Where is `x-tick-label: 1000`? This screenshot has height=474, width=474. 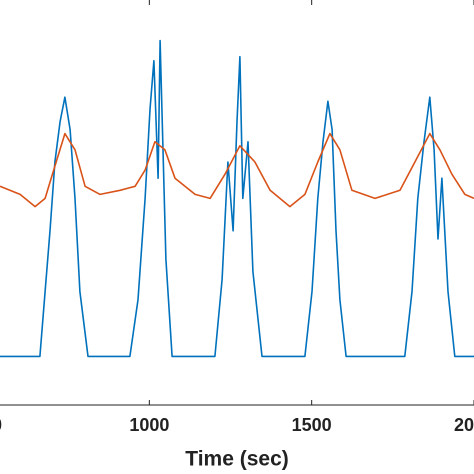 x-tick-label: 1000 is located at coordinates (149, 425).